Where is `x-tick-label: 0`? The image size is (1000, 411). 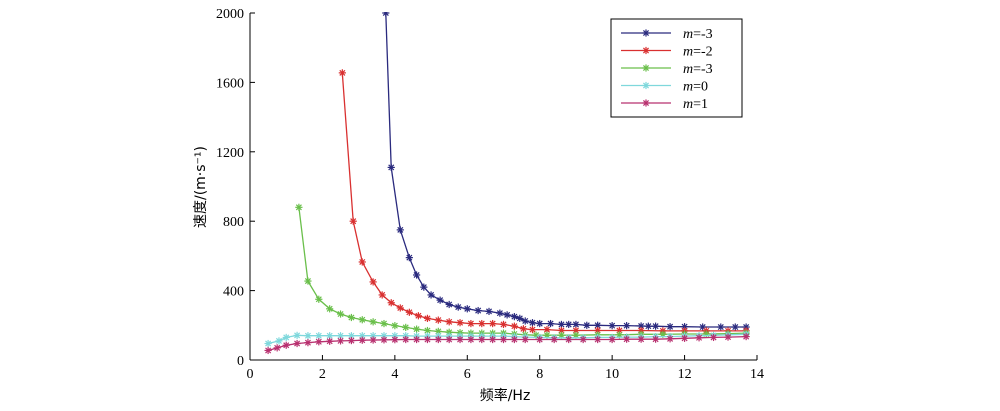 x-tick-label: 0 is located at coordinates (250, 374).